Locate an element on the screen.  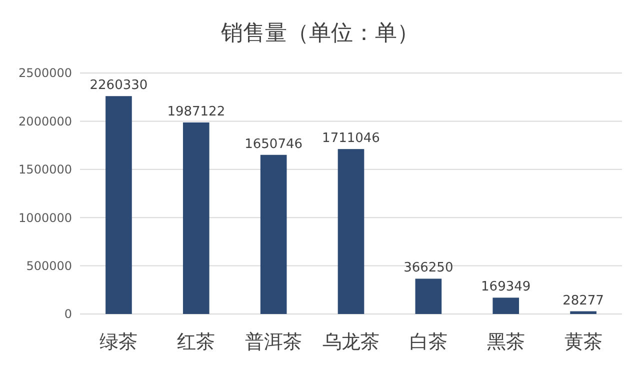
x-tick-label: 普洱茶 is located at coordinates (273, 342).